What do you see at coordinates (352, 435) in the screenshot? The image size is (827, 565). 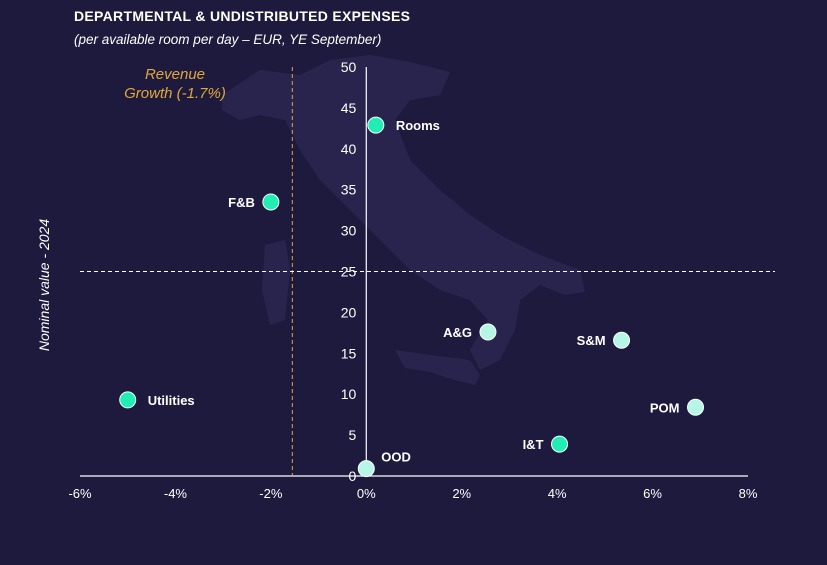 I see `y-tick-label: 5` at bounding box center [352, 435].